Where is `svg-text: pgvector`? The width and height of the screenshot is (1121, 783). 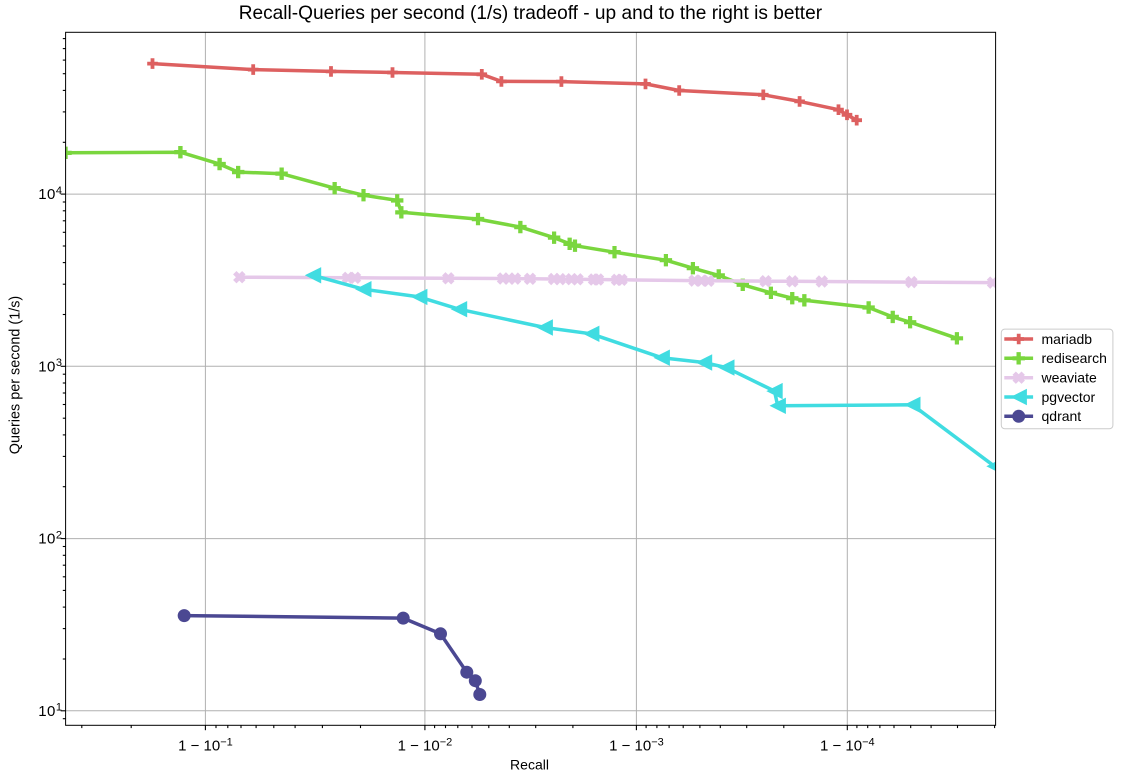 svg-text: pgvector is located at coordinates (1069, 397).